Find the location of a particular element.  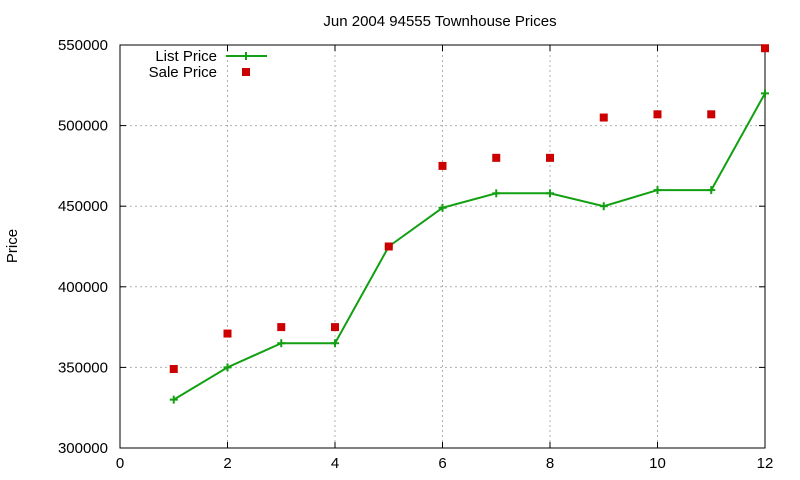

x-tick-label: 12 is located at coordinates (765, 463).